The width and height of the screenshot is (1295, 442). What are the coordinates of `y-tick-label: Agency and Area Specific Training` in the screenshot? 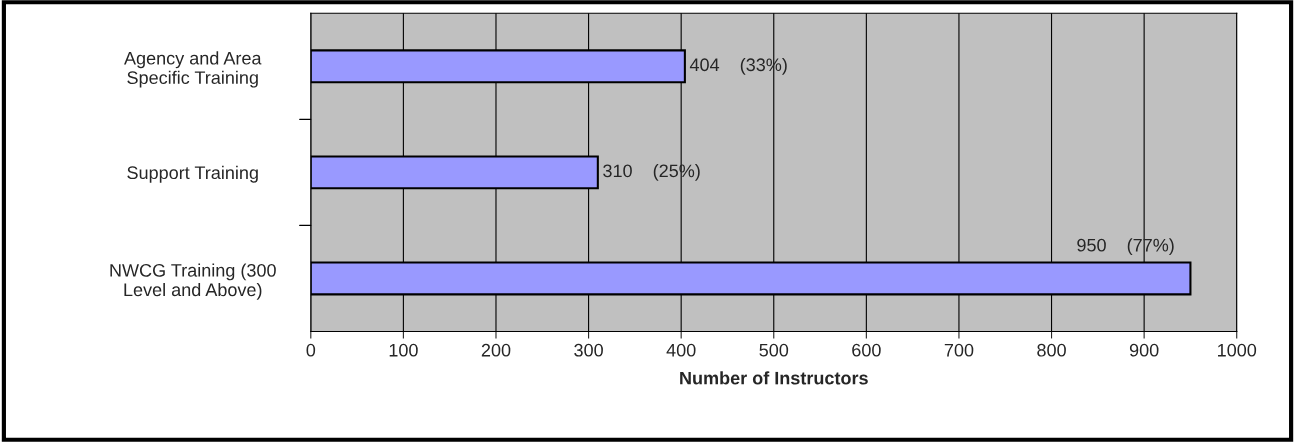 It's located at (193, 69).